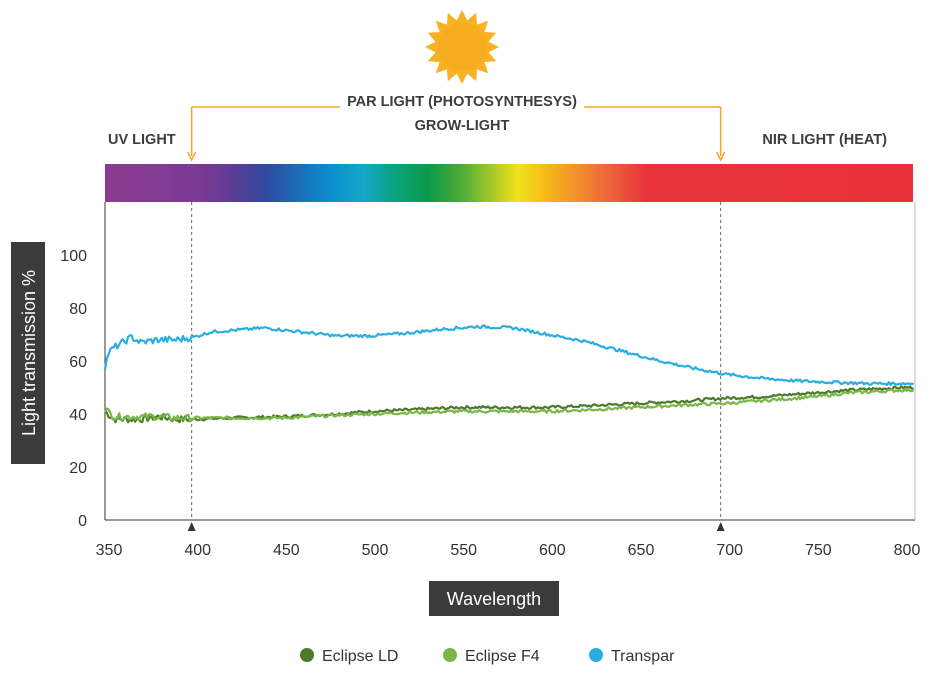 The width and height of the screenshot is (943, 682). What do you see at coordinates (641, 550) in the screenshot?
I see `x-tick-label: 650` at bounding box center [641, 550].